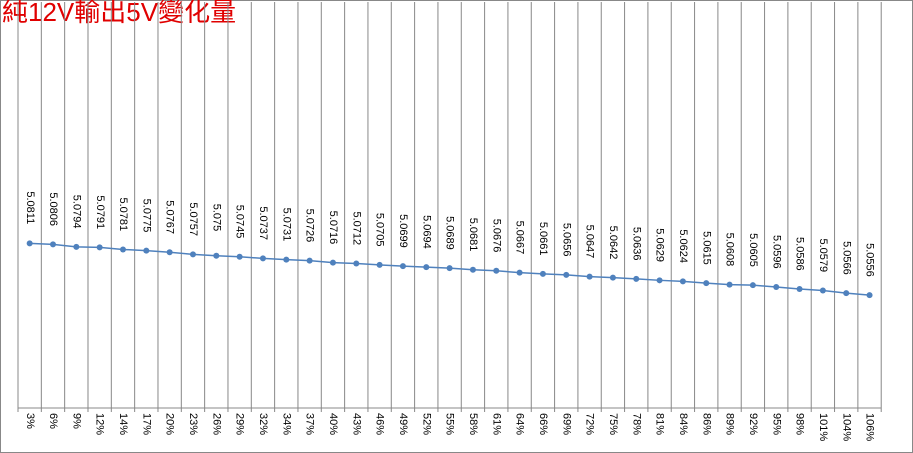 Image resolution: width=913 pixels, height=453 pixels. I want to click on x-tick-label: 46%, so click(380, 424).